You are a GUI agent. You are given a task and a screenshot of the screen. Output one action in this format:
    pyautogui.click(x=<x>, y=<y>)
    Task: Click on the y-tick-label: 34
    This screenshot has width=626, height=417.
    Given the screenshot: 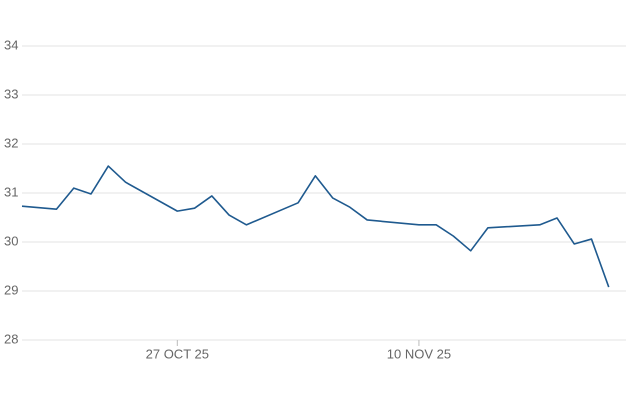 What is the action you would take?
    pyautogui.click(x=11, y=44)
    